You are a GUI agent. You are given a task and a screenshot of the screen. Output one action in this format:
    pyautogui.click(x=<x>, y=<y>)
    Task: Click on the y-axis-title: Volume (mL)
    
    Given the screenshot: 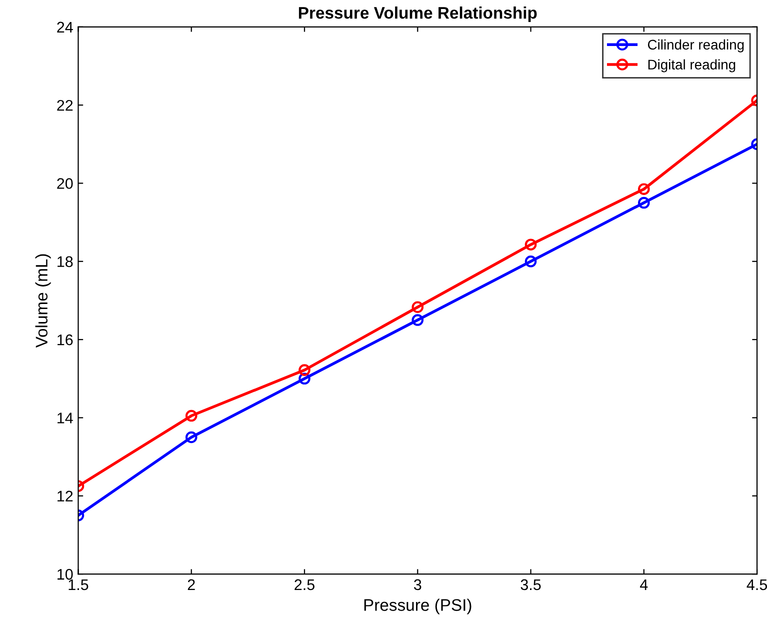 What is the action you would take?
    pyautogui.click(x=43, y=301)
    